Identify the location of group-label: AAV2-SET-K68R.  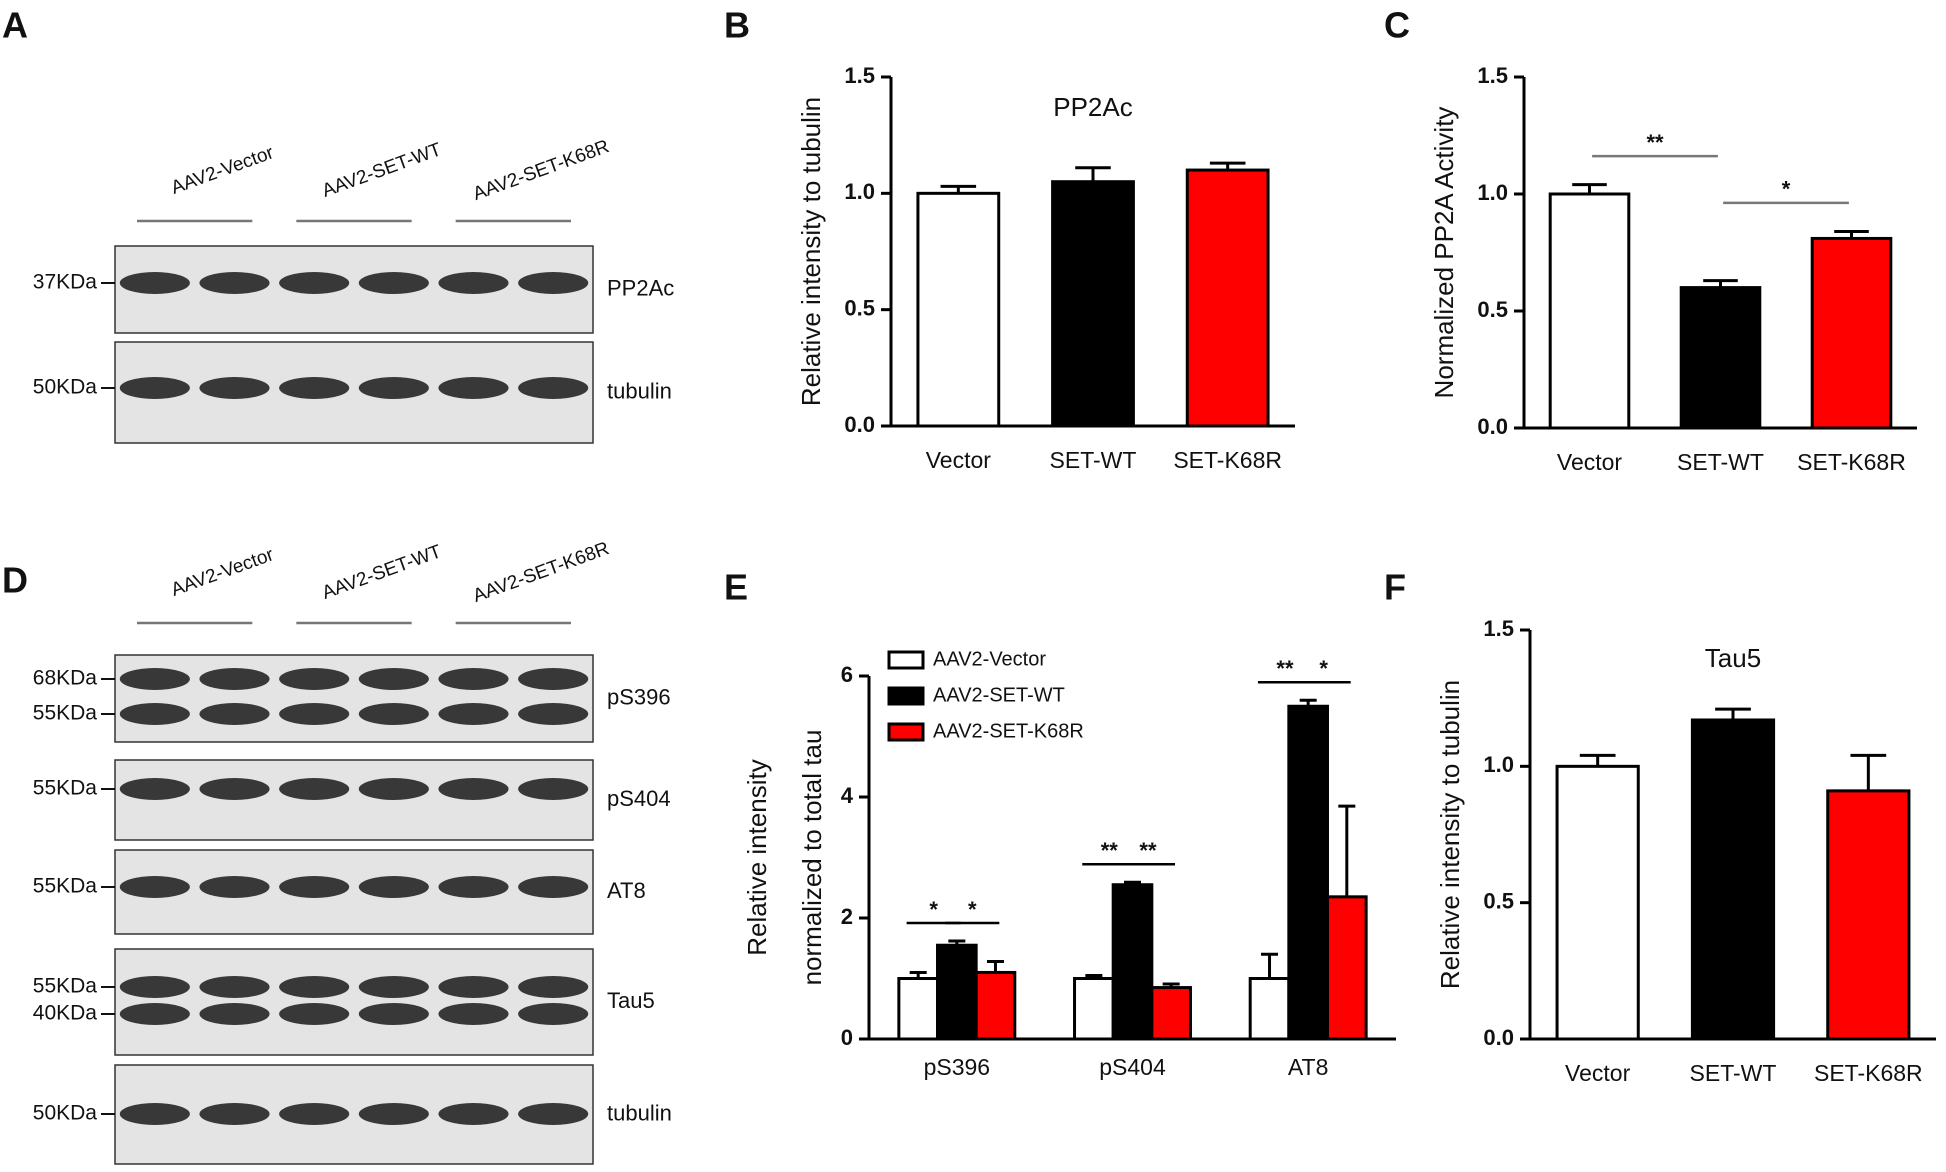
(541, 572).